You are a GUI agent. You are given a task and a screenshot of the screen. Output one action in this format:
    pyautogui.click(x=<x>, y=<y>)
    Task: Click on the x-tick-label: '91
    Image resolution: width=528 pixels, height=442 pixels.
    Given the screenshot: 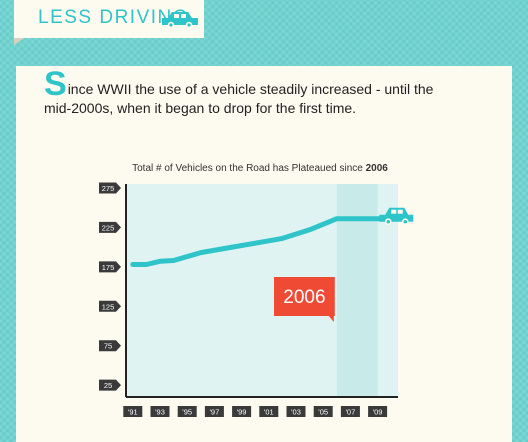 What is the action you would take?
    pyautogui.click(x=133, y=412)
    